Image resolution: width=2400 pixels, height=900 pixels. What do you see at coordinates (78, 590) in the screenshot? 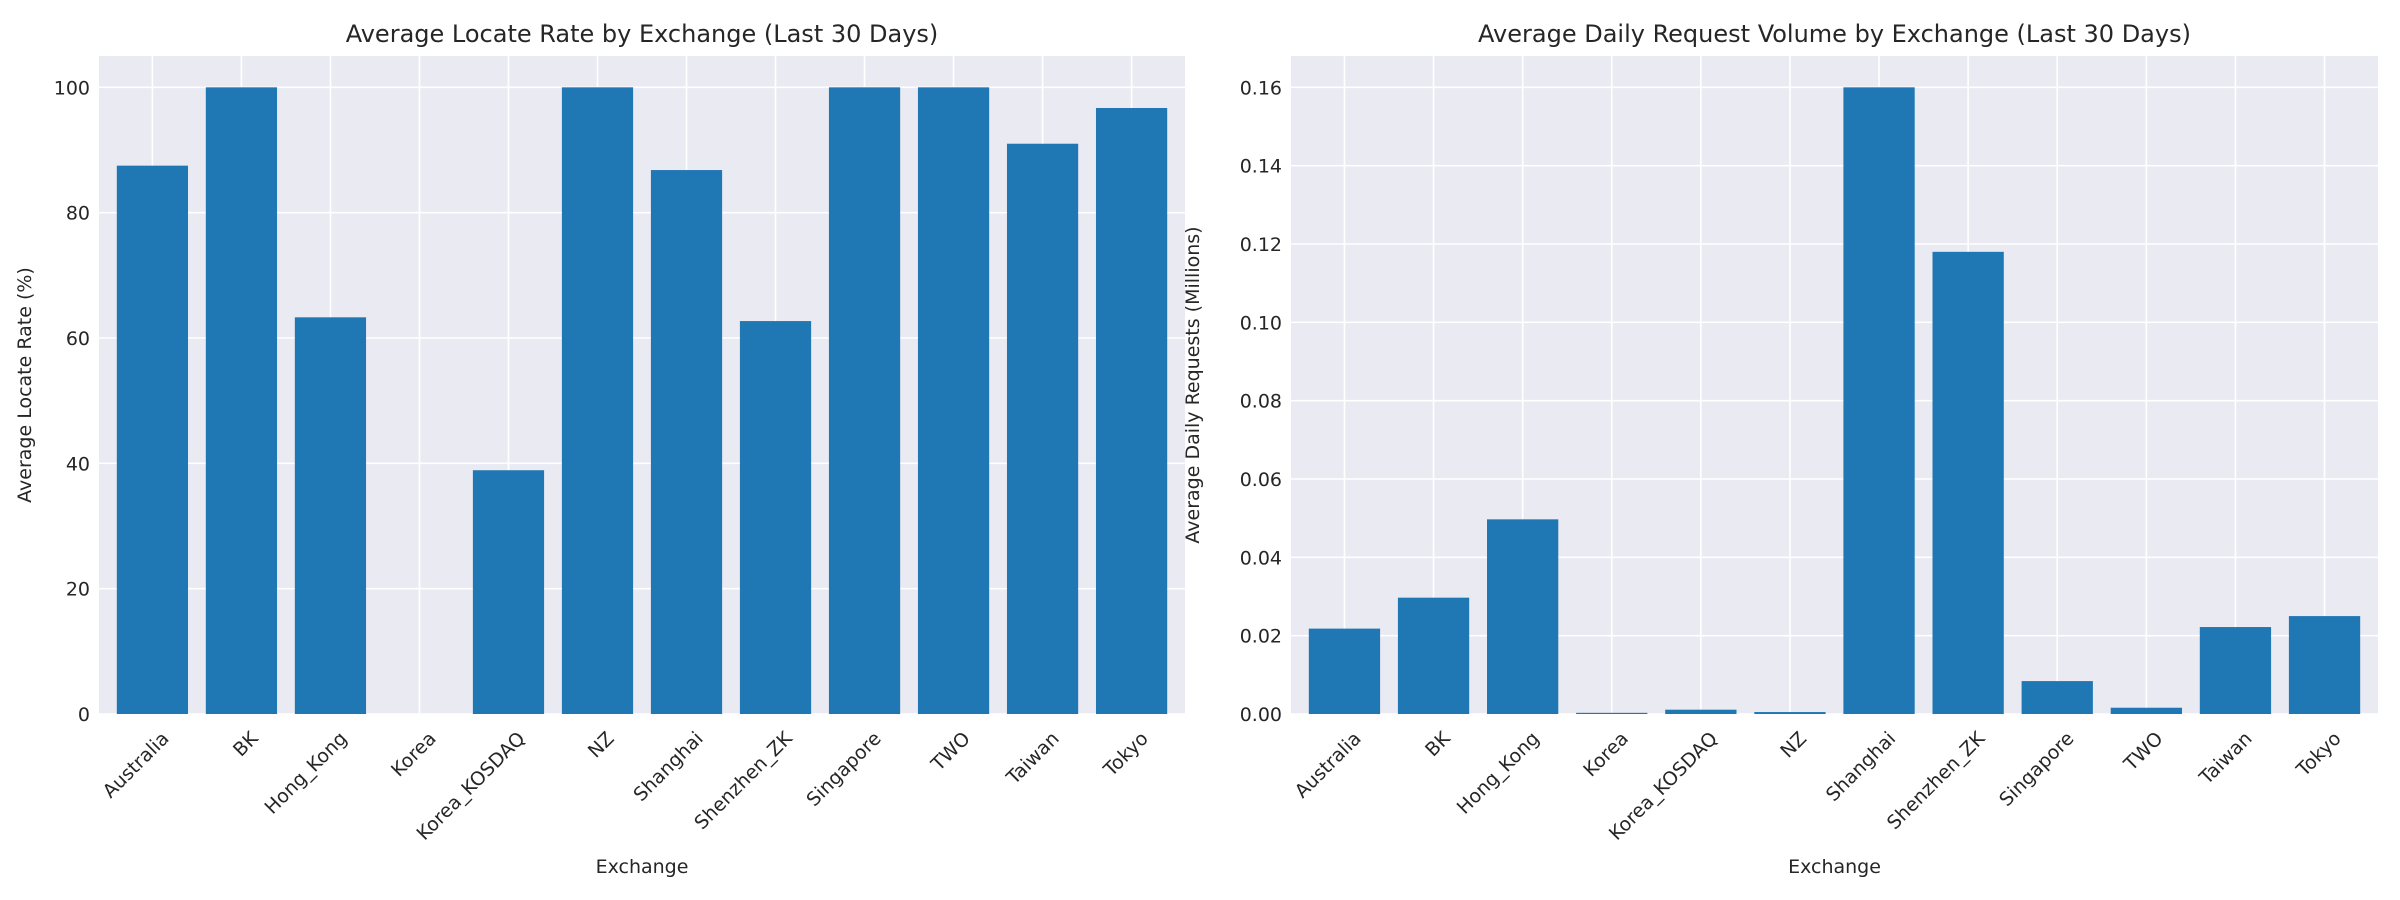
I see `y-tick-label: 20` at bounding box center [78, 590].